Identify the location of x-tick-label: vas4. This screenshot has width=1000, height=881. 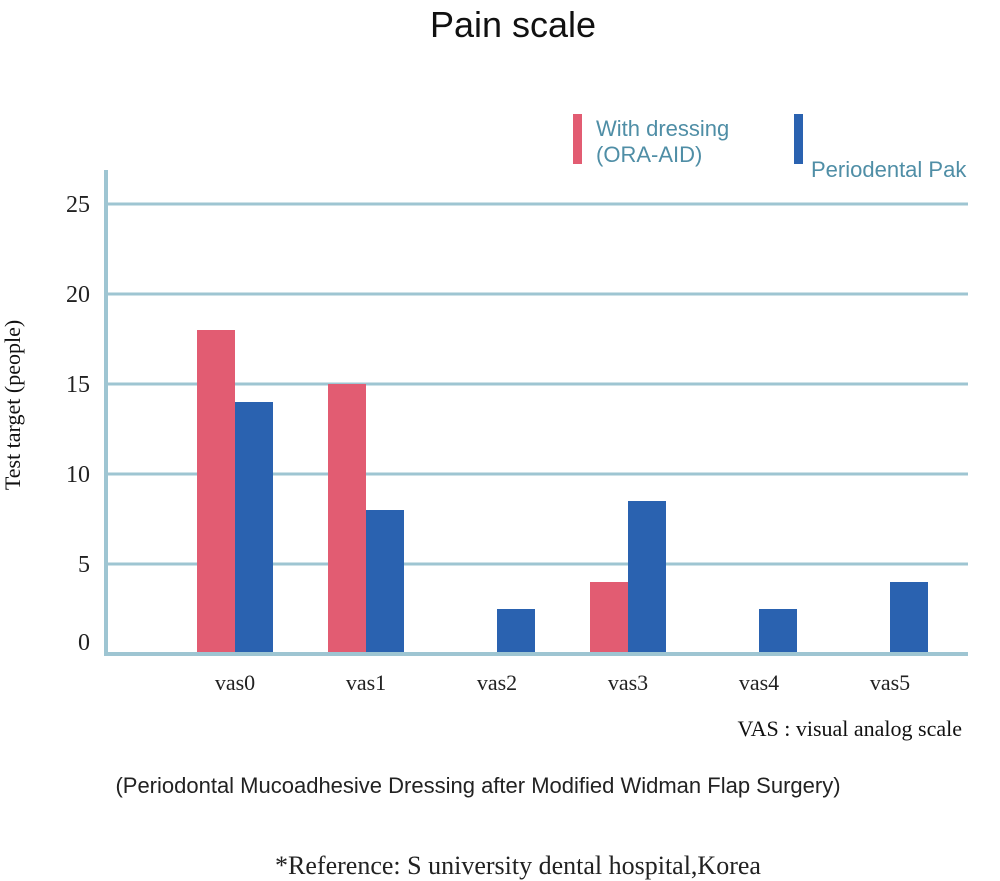
(759, 682).